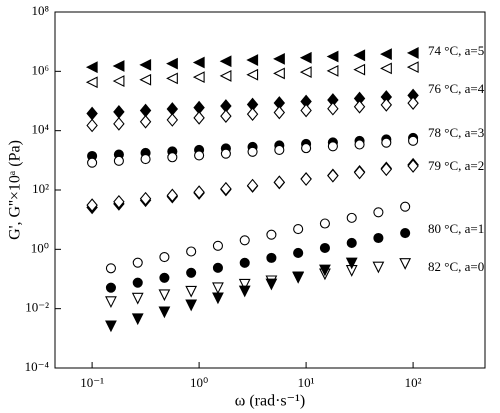 The width and height of the screenshot is (500, 413). What do you see at coordinates (40, 129) in the screenshot?
I see `y-tick-label: 10⁴` at bounding box center [40, 129].